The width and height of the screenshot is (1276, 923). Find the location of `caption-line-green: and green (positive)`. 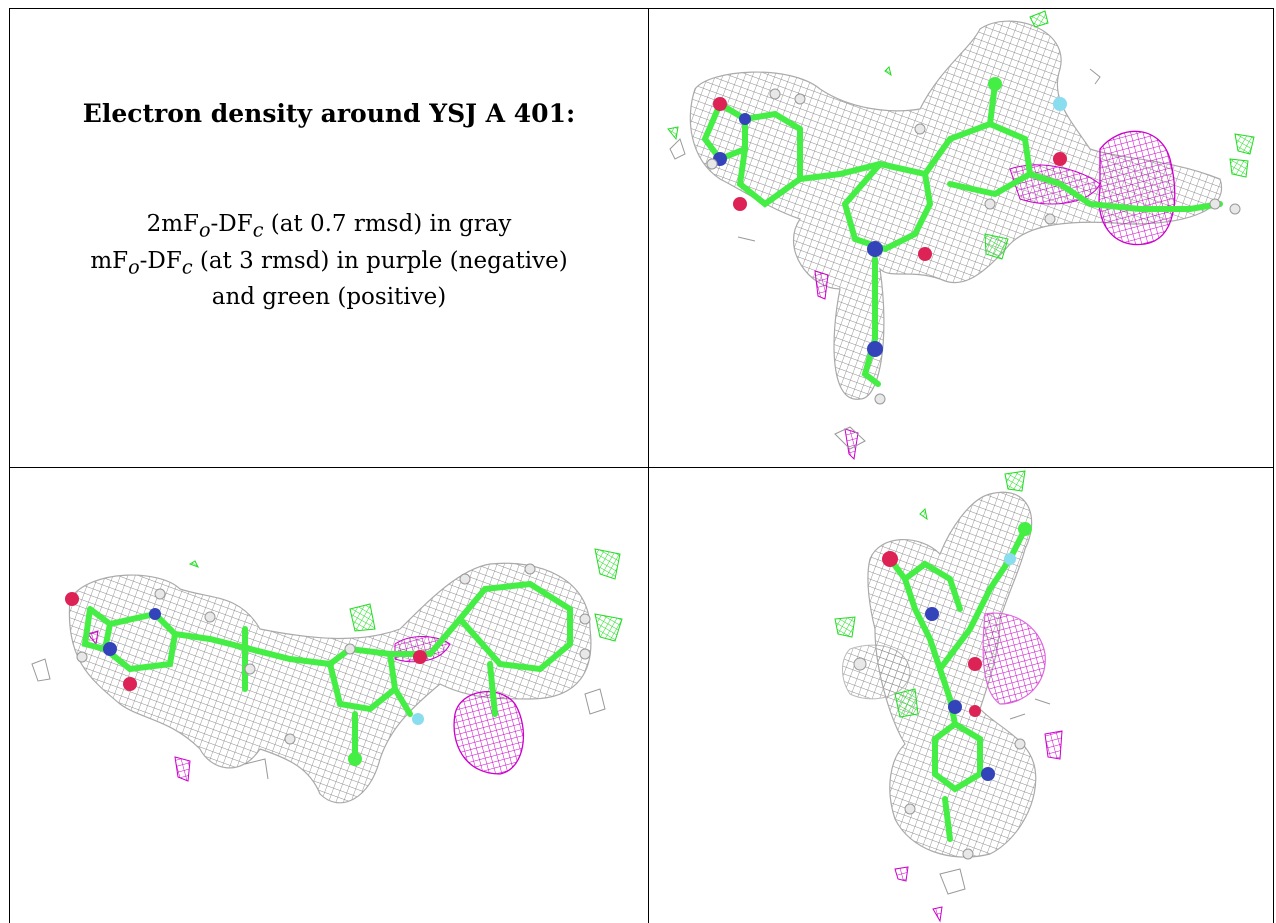

caption-line-green: and green (positive) is located at coordinates (329, 297).